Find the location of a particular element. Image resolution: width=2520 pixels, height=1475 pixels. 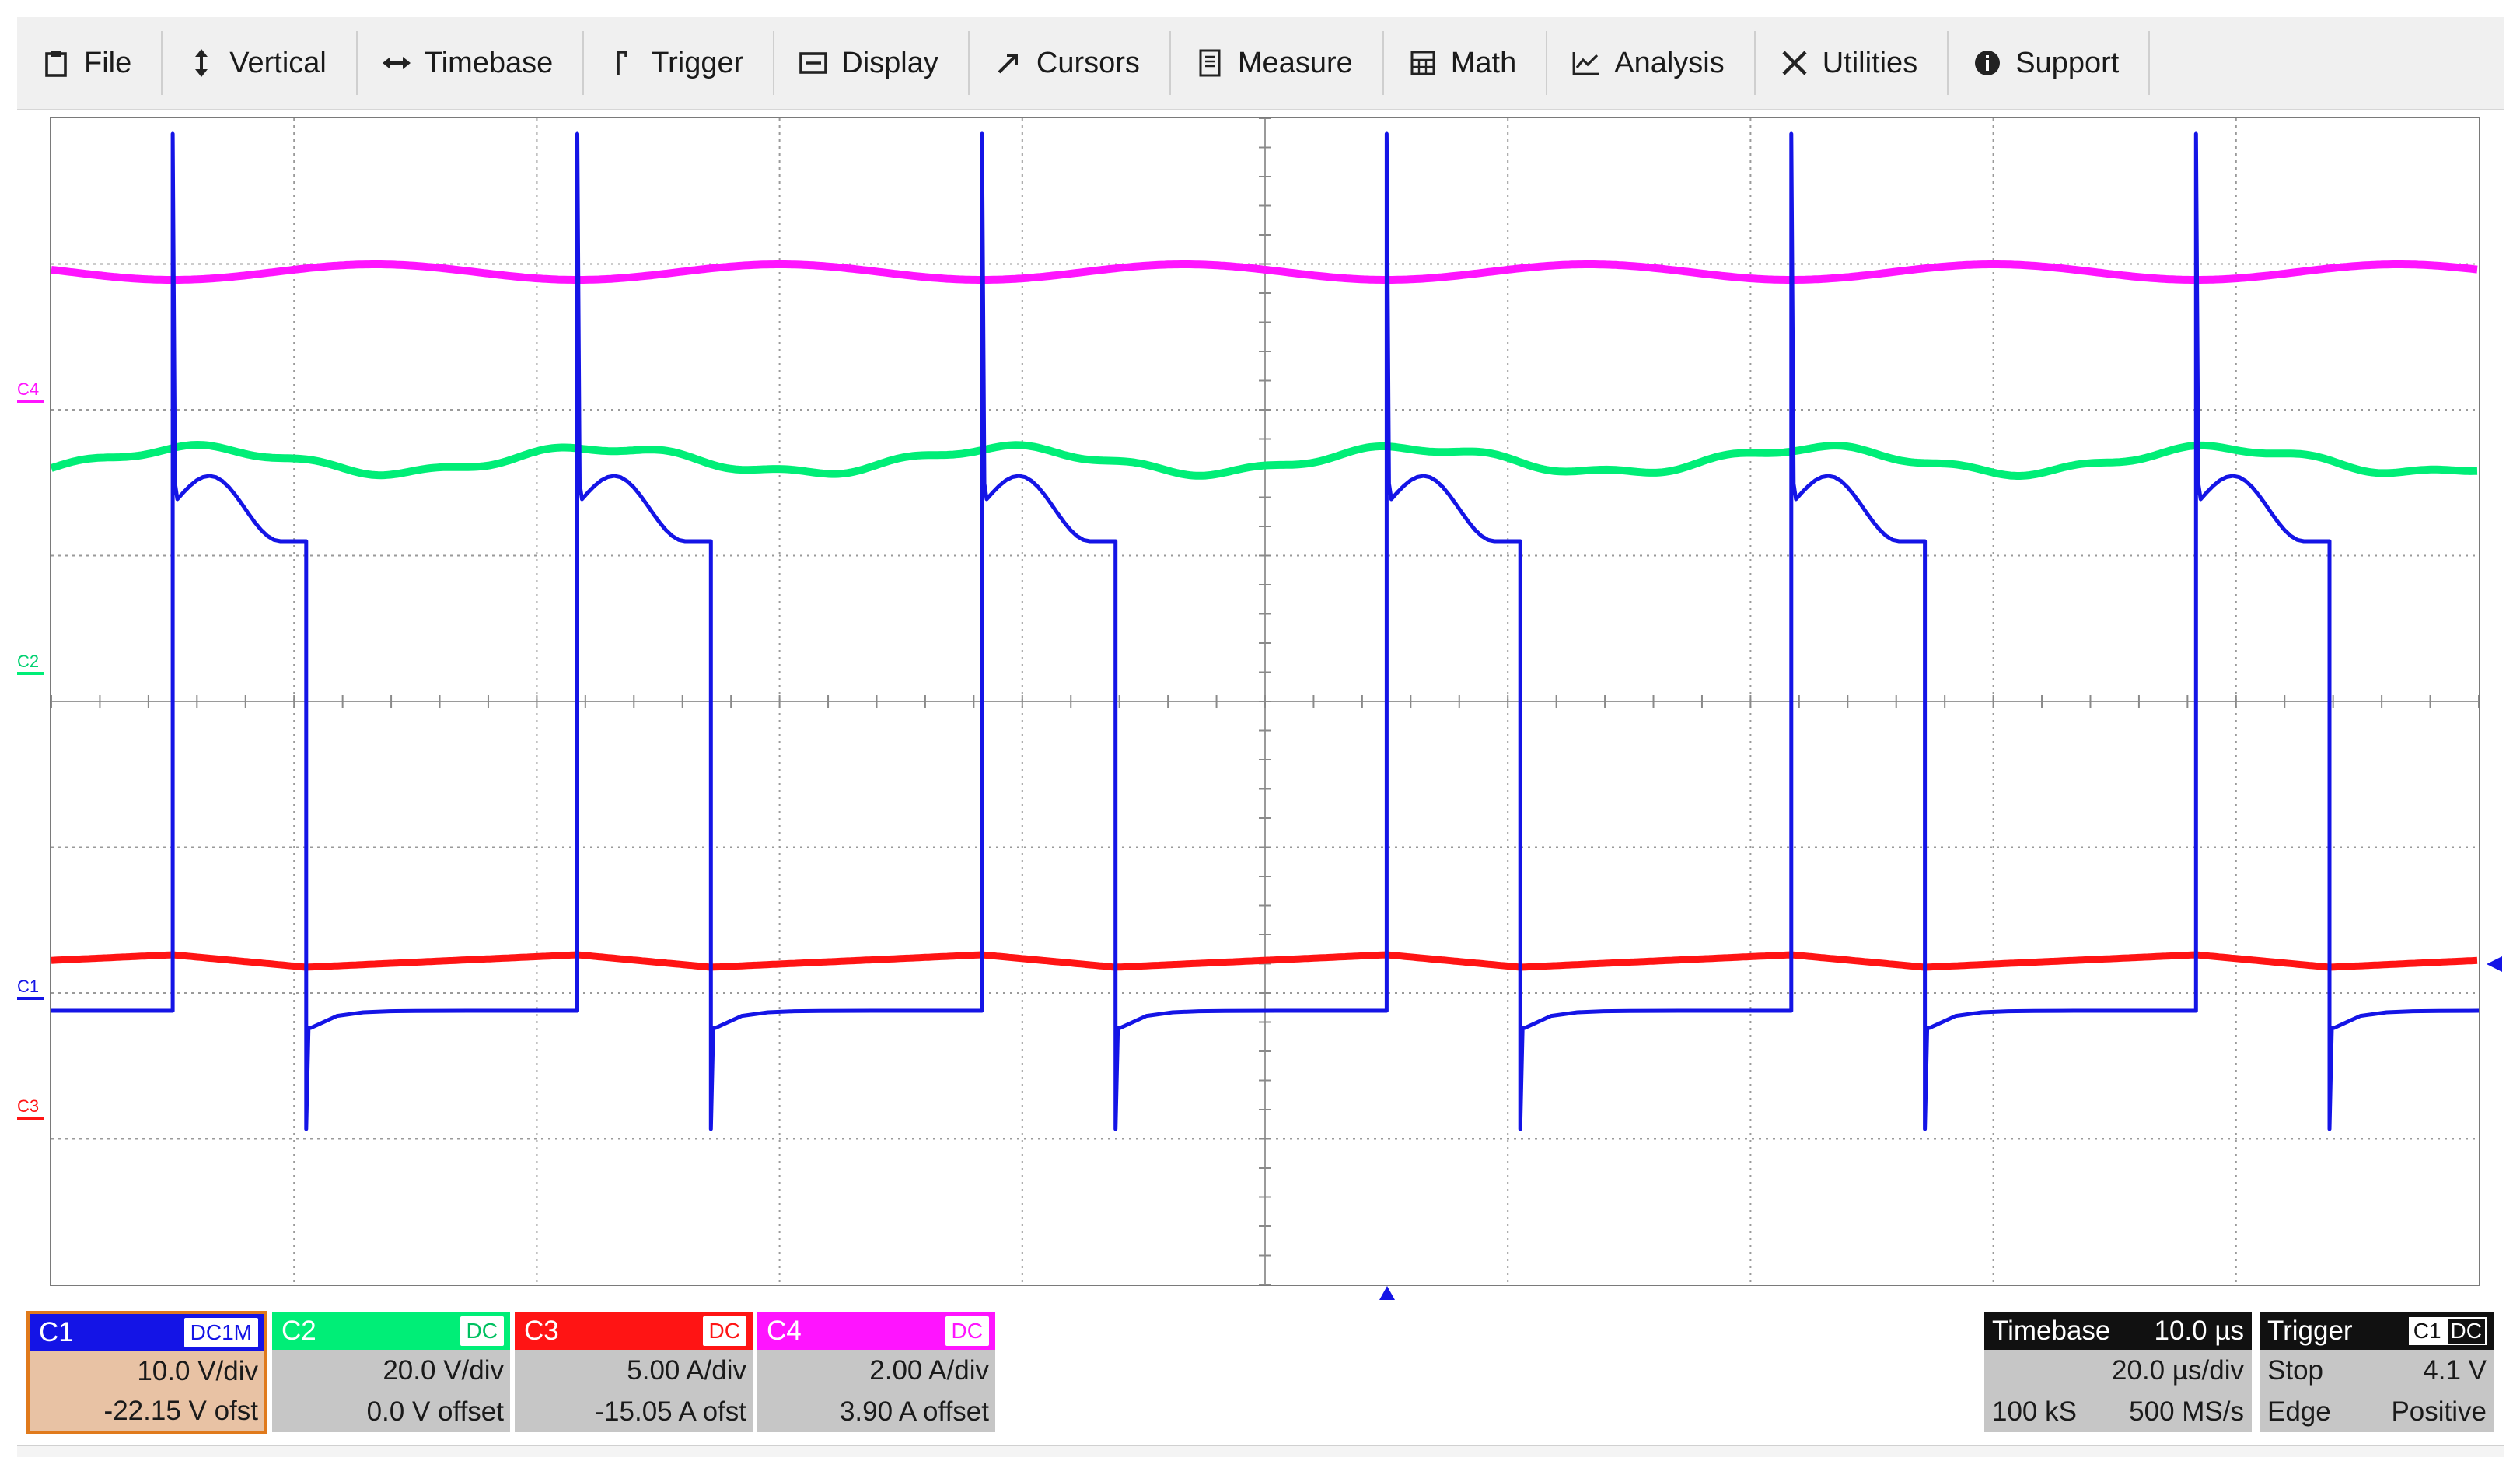

timebase-per-div: 20.0 µs/div is located at coordinates (2178, 1370).